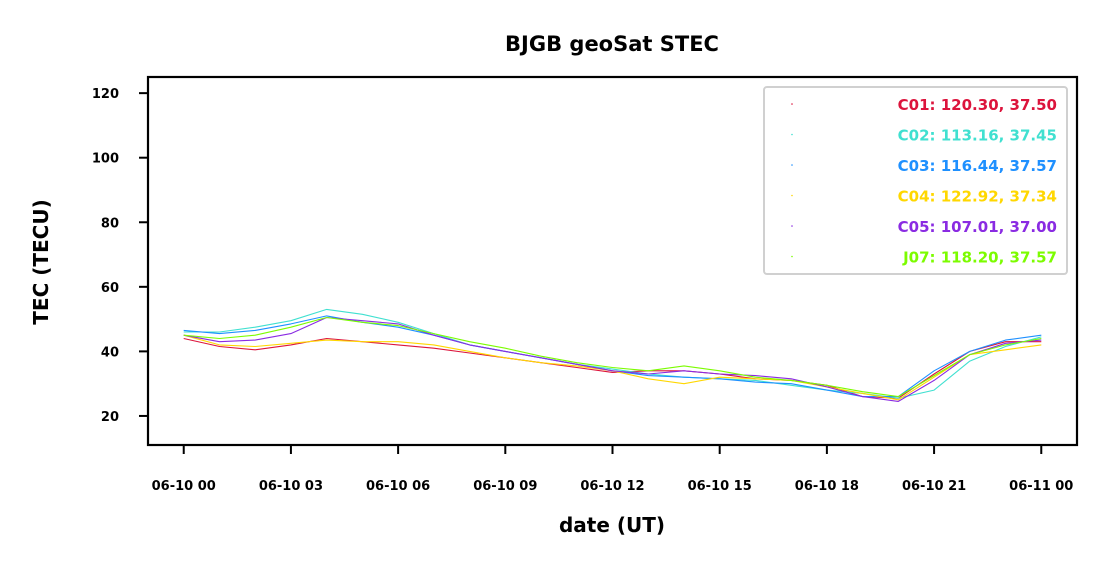 This screenshot has width=1116, height=570. Describe the element at coordinates (977, 197) in the screenshot. I see `legend-entry: C04: 122.92, 37.34` at that location.